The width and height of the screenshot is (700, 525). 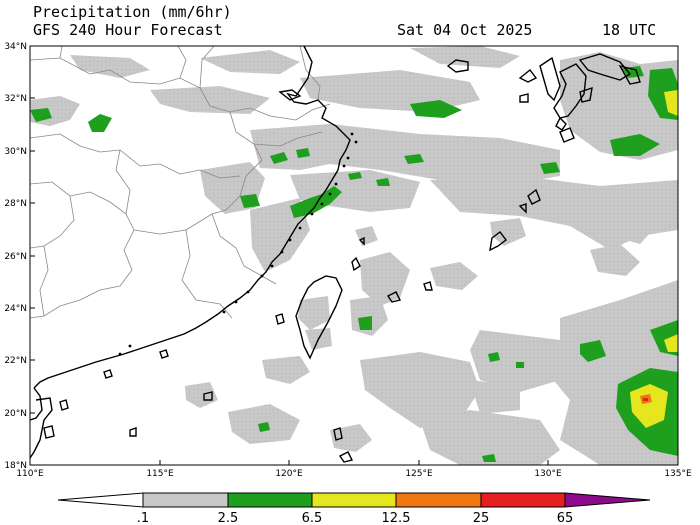 What do you see at coordinates (143, 518) in the screenshot?
I see `colorbar-label: .1` at bounding box center [143, 518].